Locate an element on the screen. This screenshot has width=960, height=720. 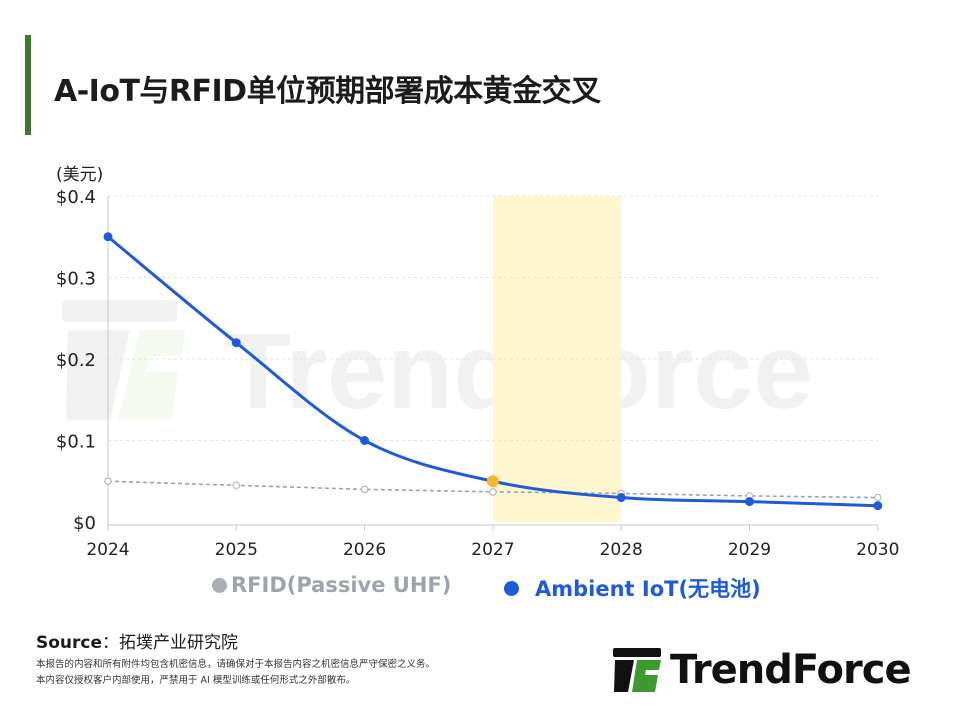
legend-label-ambient-iot: Ambient IoT(无电池) is located at coordinates (648, 589).